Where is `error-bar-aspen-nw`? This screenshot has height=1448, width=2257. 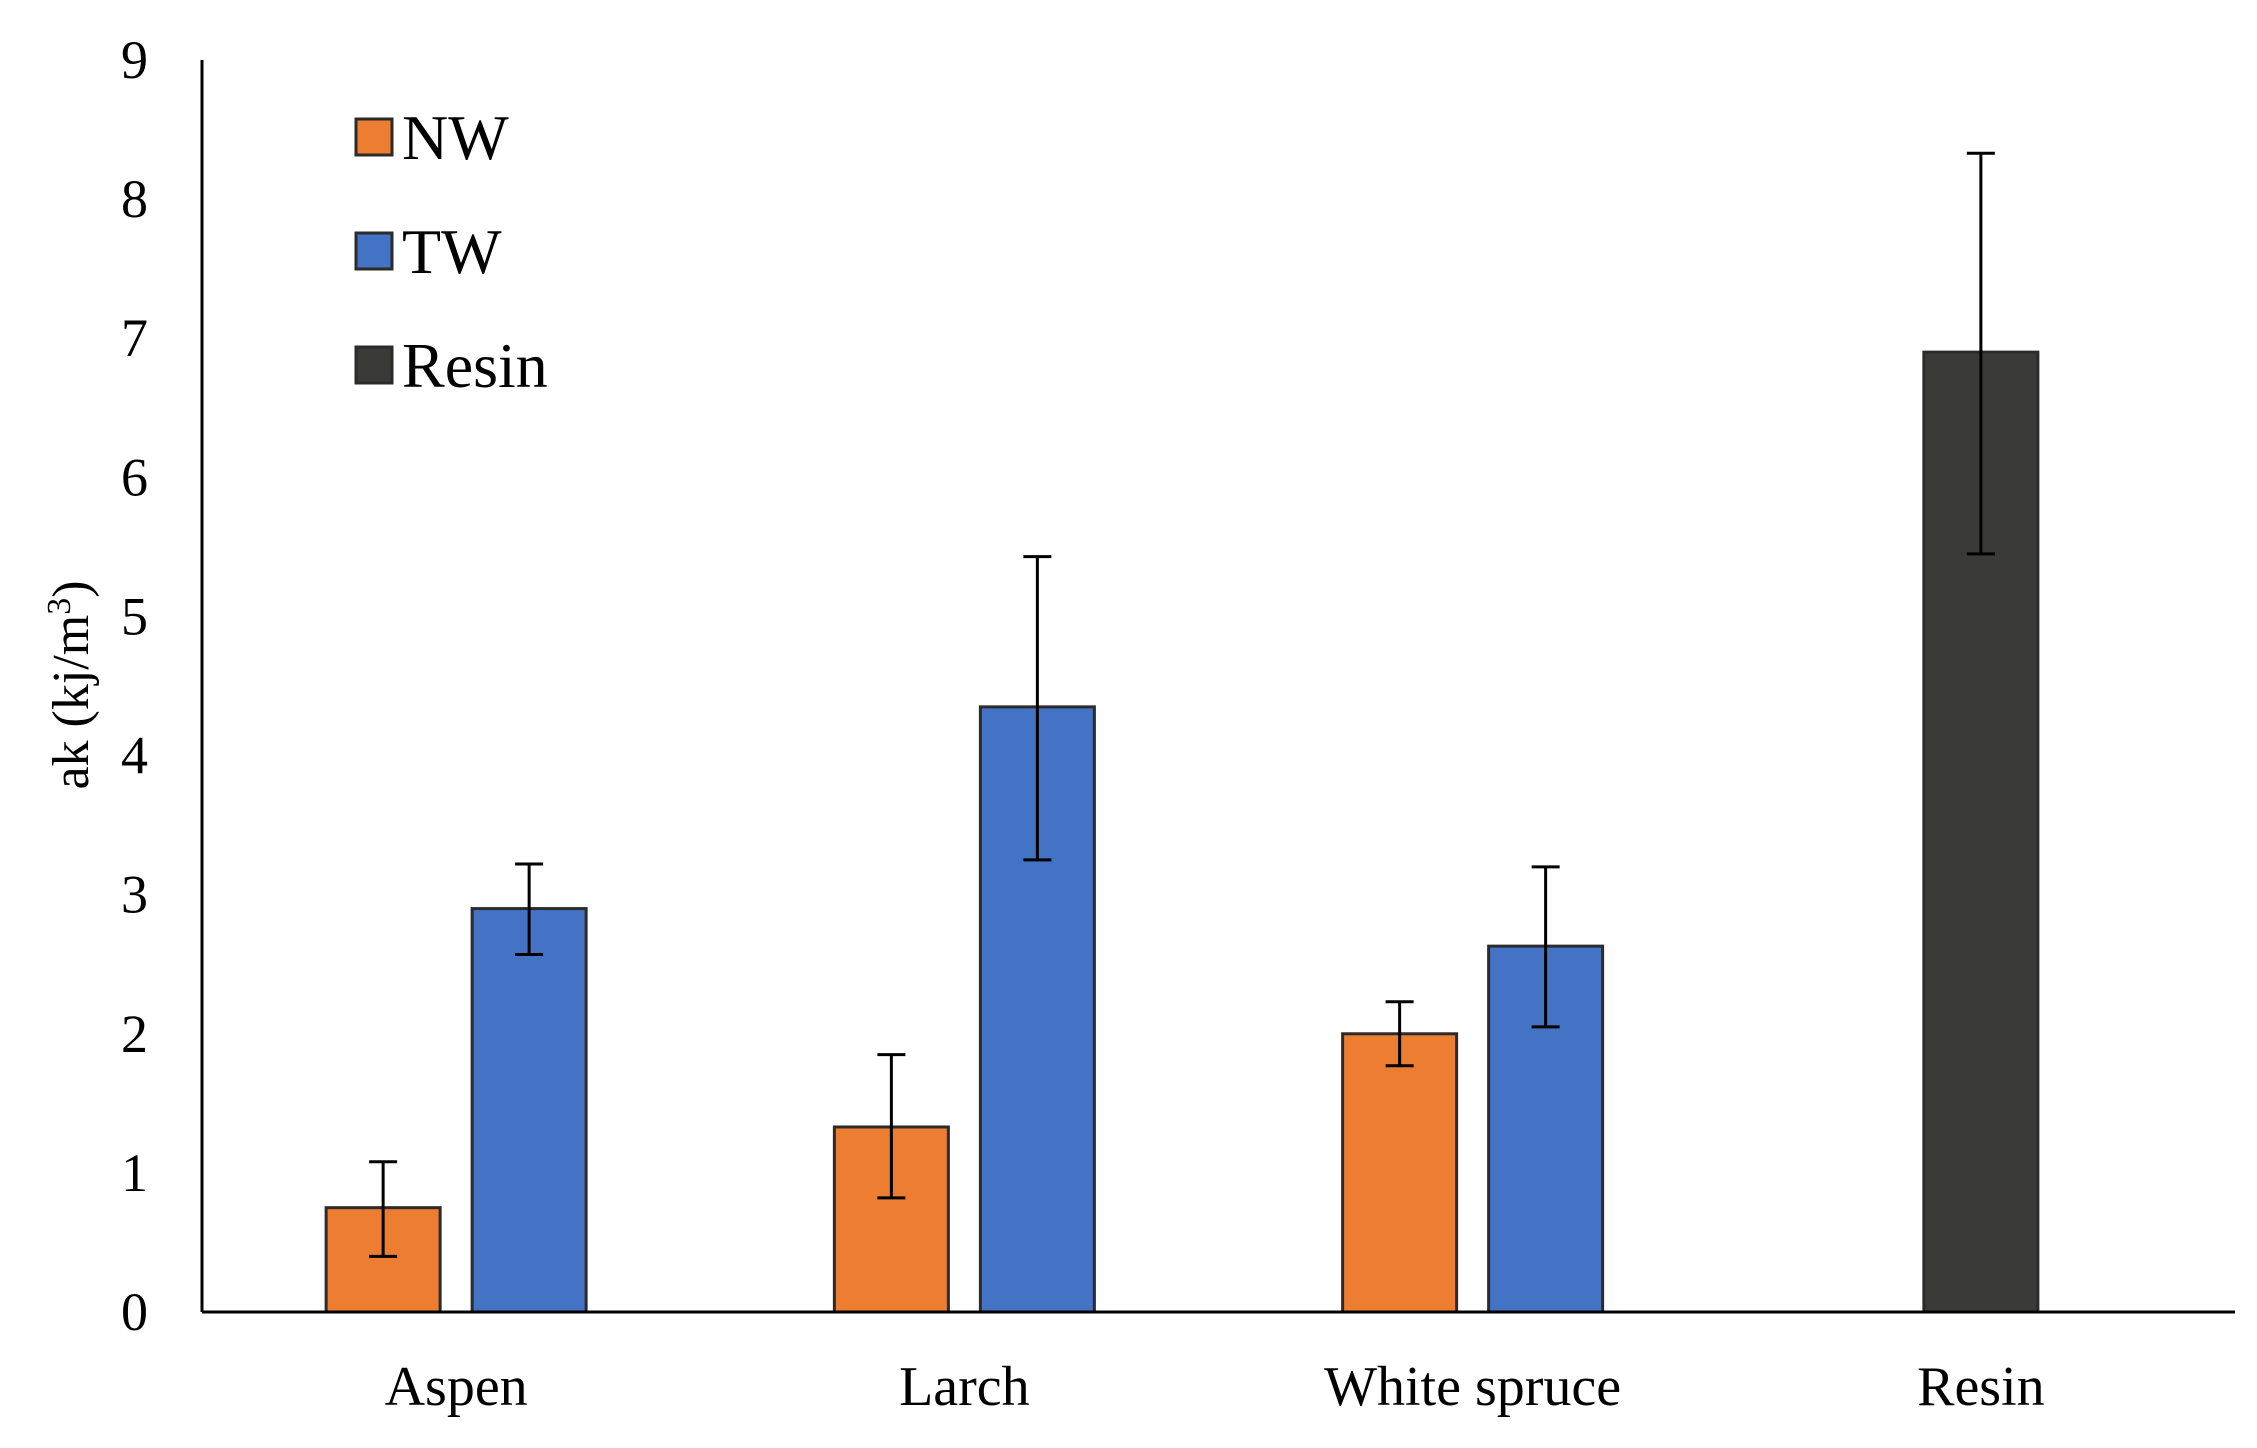
error-bar-aspen-nw is located at coordinates (383, 1209).